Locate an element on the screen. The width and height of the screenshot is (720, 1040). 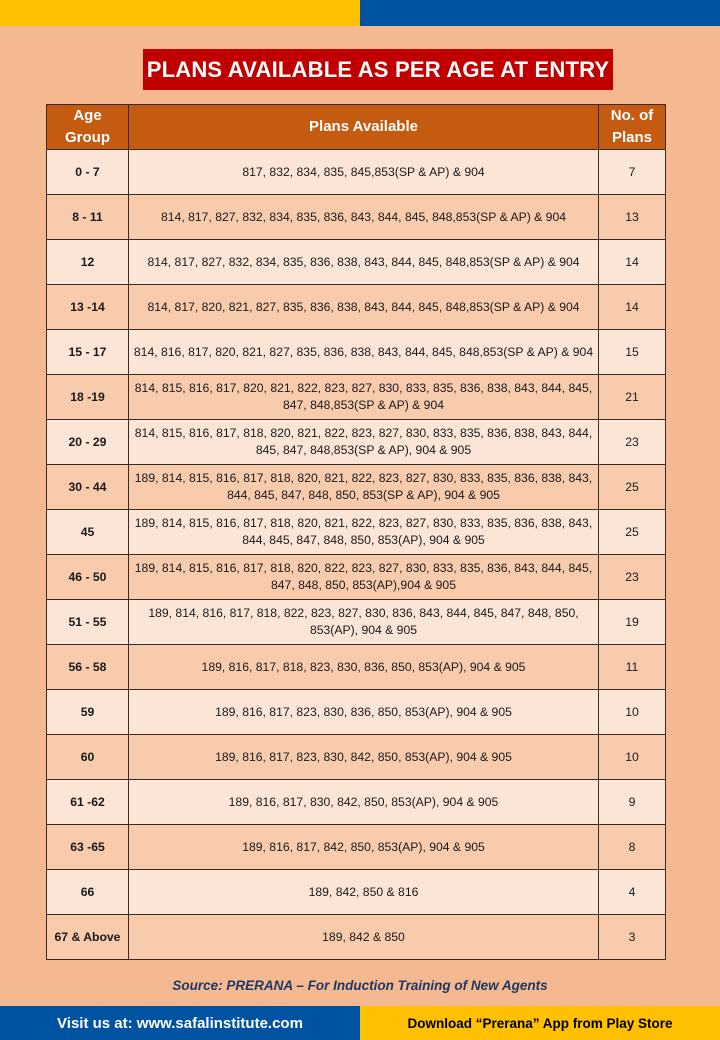
count-cell: 21 is located at coordinates (632, 397).